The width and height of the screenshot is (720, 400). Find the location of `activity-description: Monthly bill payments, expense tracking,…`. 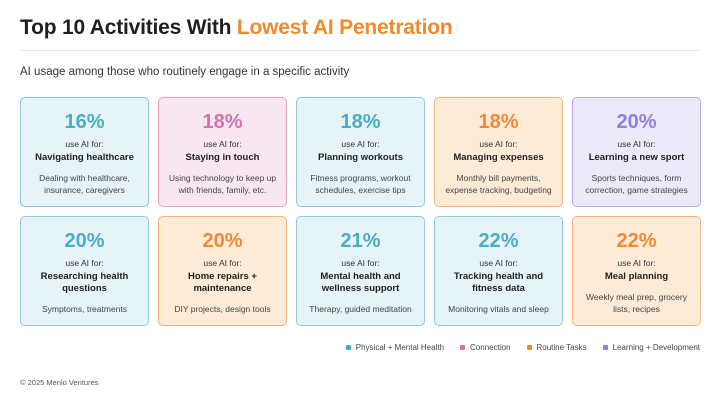

activity-description: Monthly bill payments, expense tracking,… is located at coordinates (498, 184).